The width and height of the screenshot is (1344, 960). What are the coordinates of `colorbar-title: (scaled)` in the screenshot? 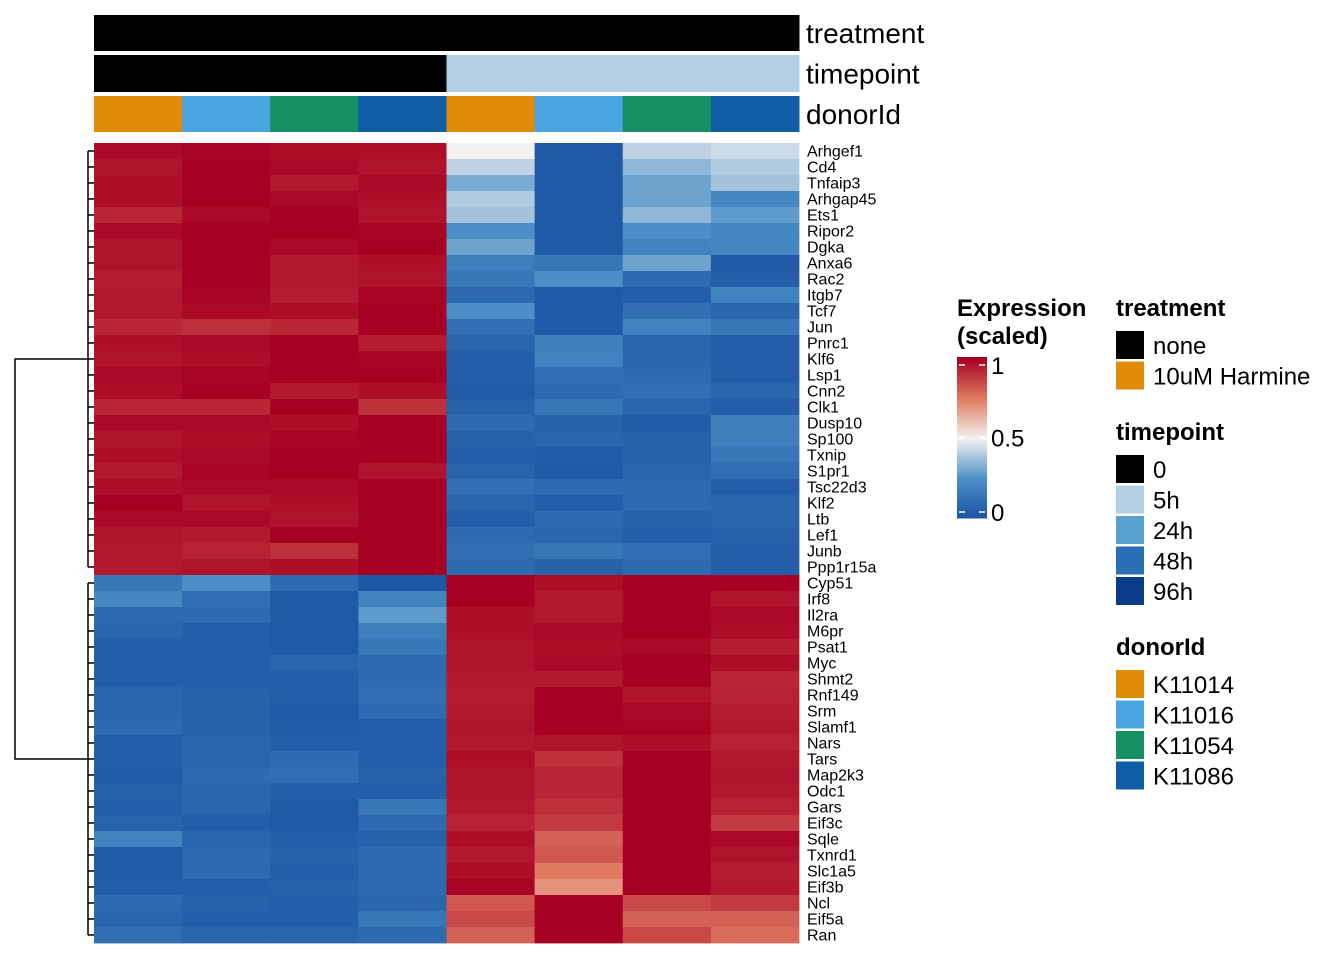 It's located at (1002, 336).